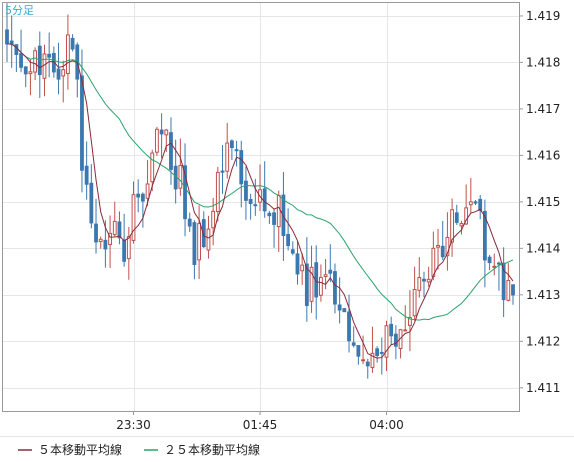  What do you see at coordinates (543, 202) in the screenshot?
I see `y-tick-label: 1.415` at bounding box center [543, 202].